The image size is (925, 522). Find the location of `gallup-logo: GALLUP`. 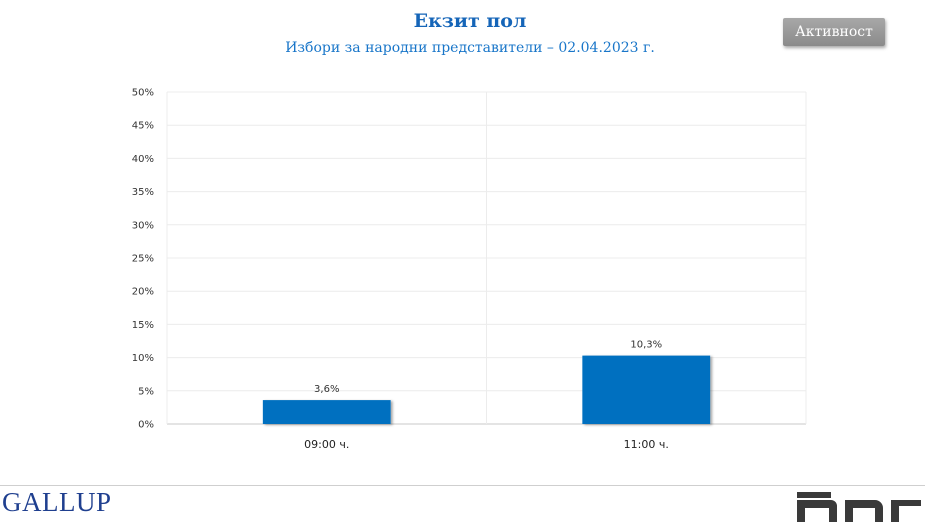

gallup-logo: GALLUP is located at coordinates (57, 502).